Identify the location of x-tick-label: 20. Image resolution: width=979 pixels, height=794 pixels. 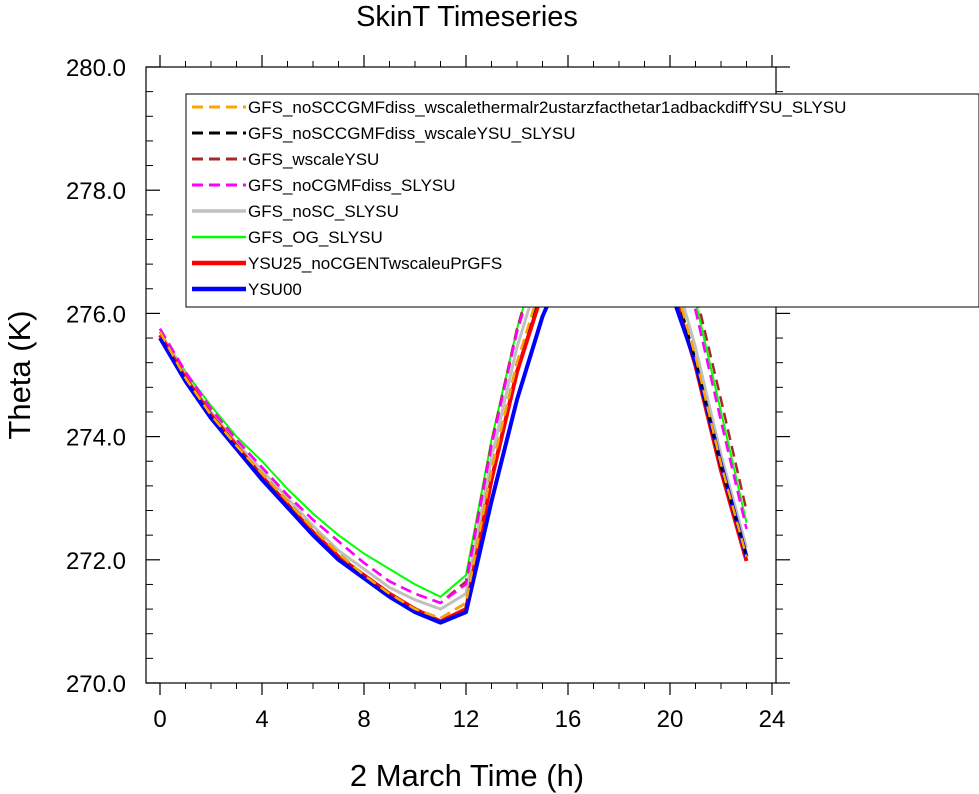
(670, 719).